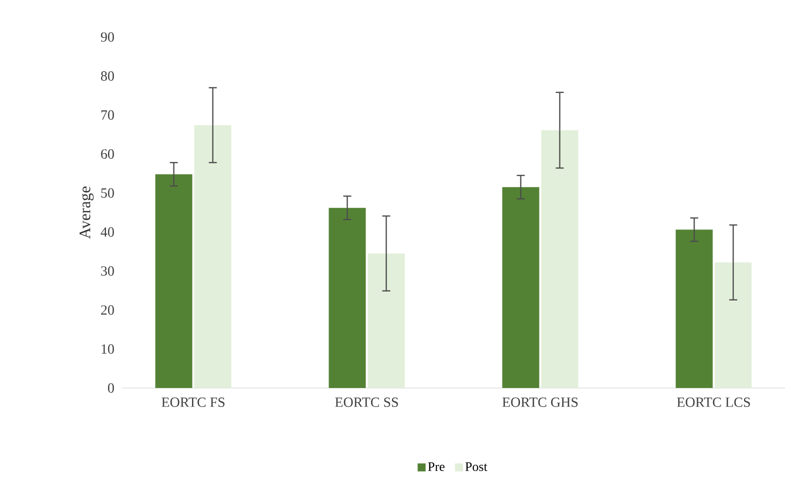 This screenshot has height=491, width=794. What do you see at coordinates (193, 402) in the screenshot?
I see `x-tick-label: EORTC FS` at bounding box center [193, 402].